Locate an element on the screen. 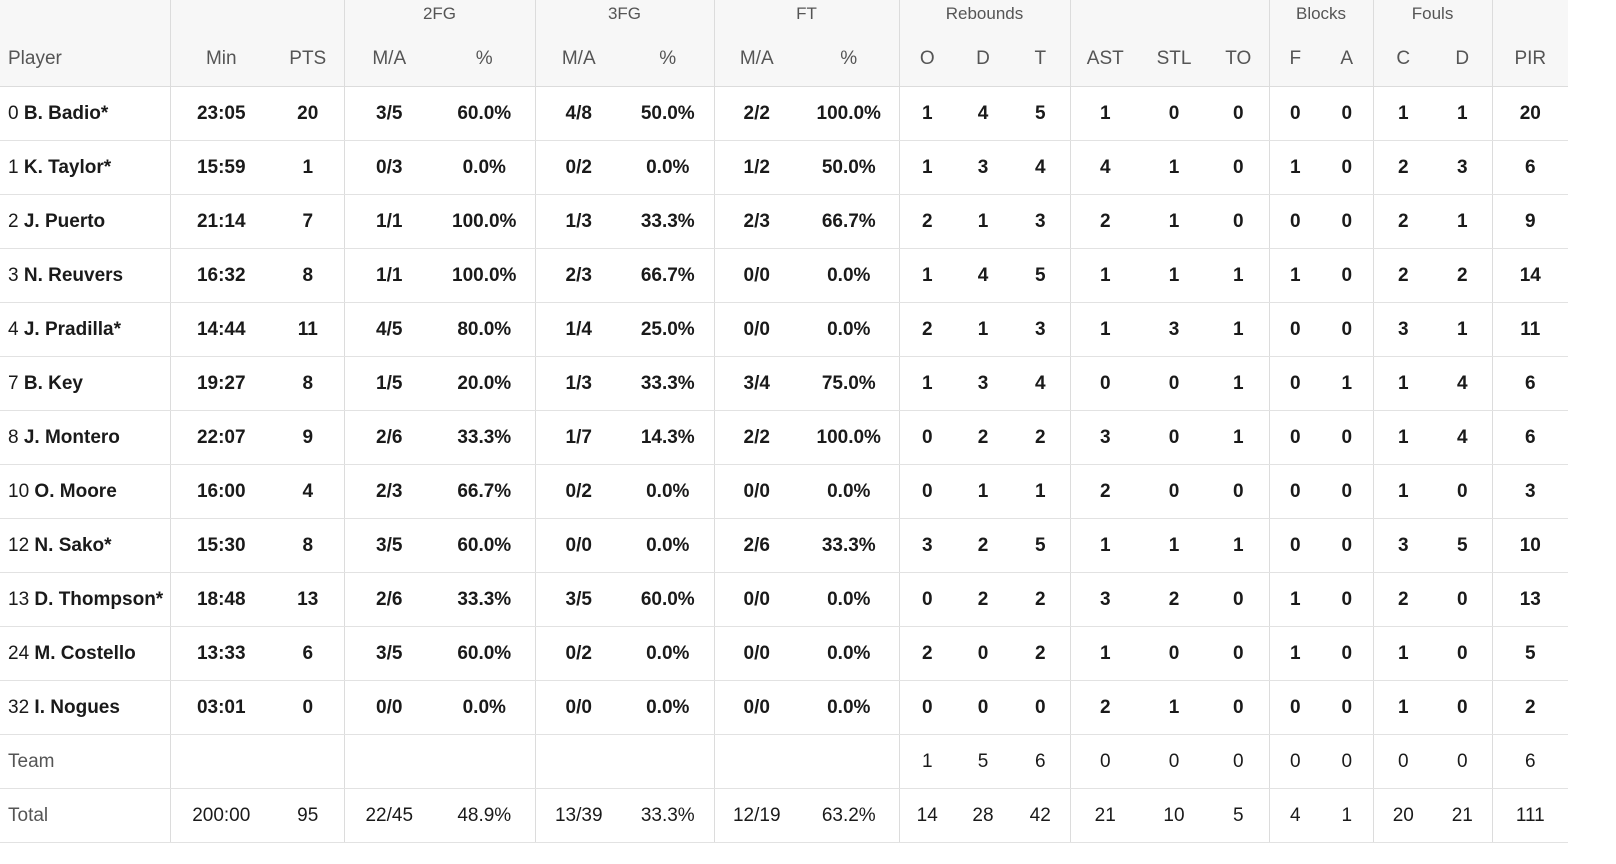  cell-stl: 3 is located at coordinates (1174, 329).